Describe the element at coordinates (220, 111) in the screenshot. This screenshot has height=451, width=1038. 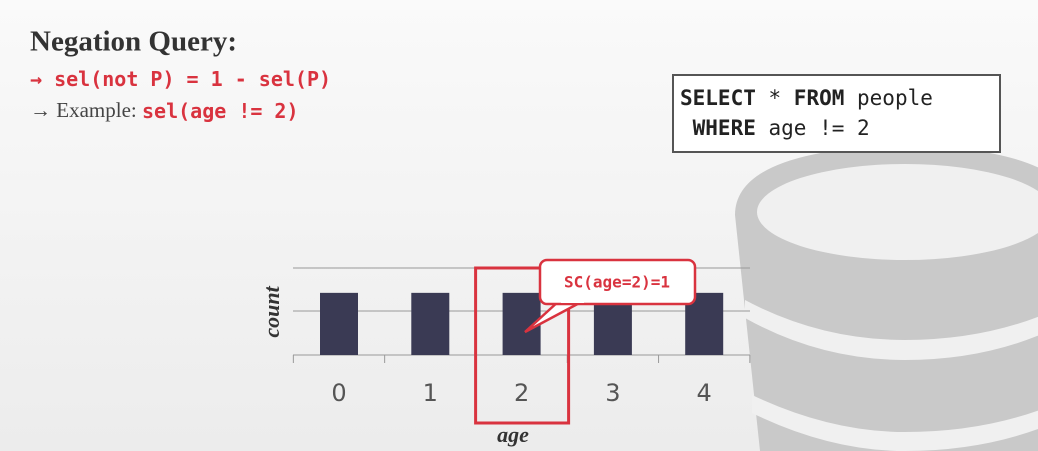
I see `code-text: sel(age != 2)` at that location.